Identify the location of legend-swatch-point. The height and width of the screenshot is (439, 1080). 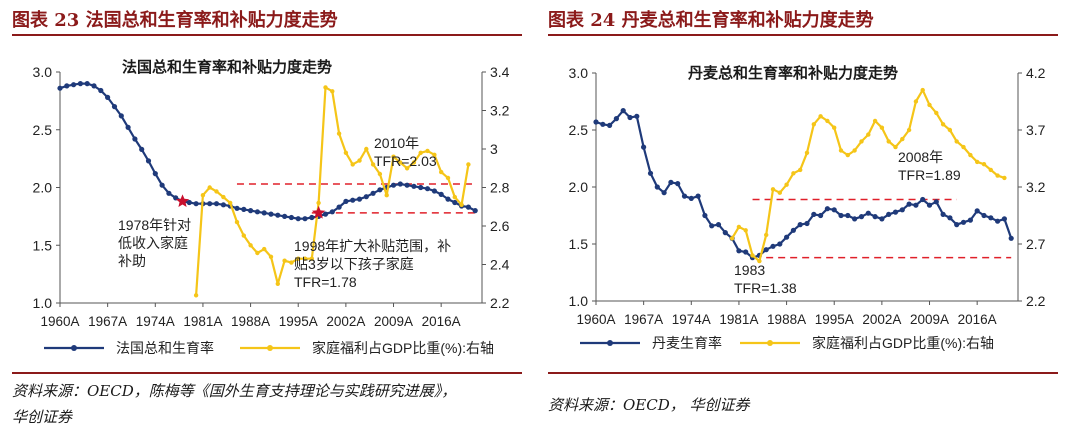
(74, 348).